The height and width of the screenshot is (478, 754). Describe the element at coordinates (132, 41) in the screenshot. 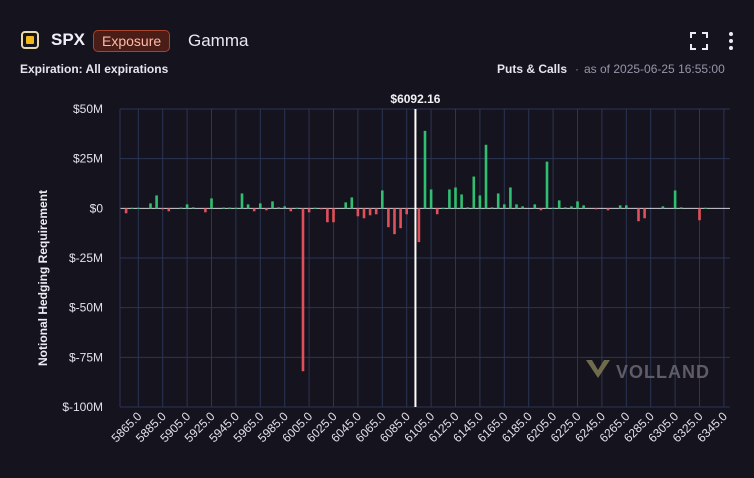

I see `exposure-tag: Exposure` at that location.